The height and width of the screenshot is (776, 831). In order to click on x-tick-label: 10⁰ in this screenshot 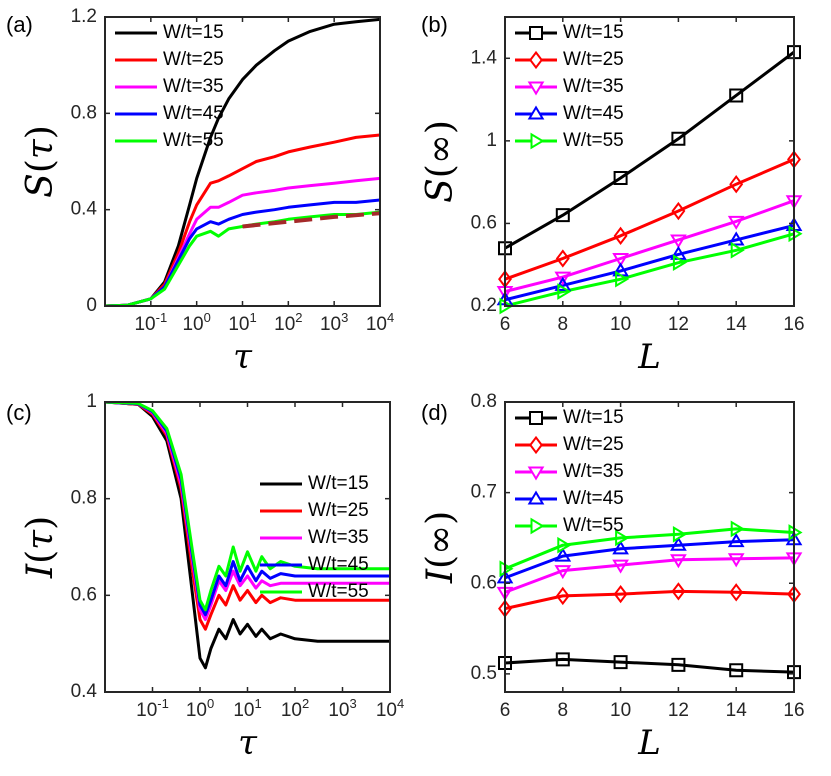, I will do `click(200, 708)`.